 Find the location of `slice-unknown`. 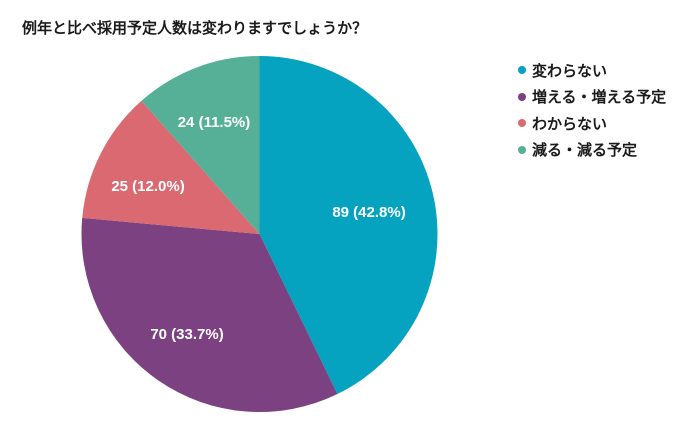

slice-unknown is located at coordinates (171, 167).